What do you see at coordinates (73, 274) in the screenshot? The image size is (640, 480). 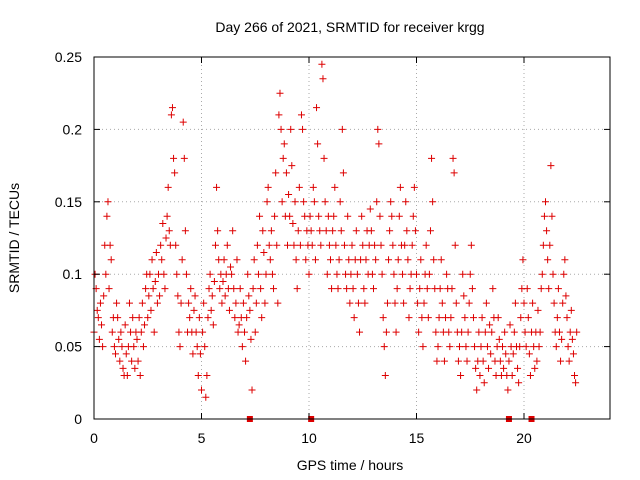 I see `y-tick-label: 0.1` at bounding box center [73, 274].